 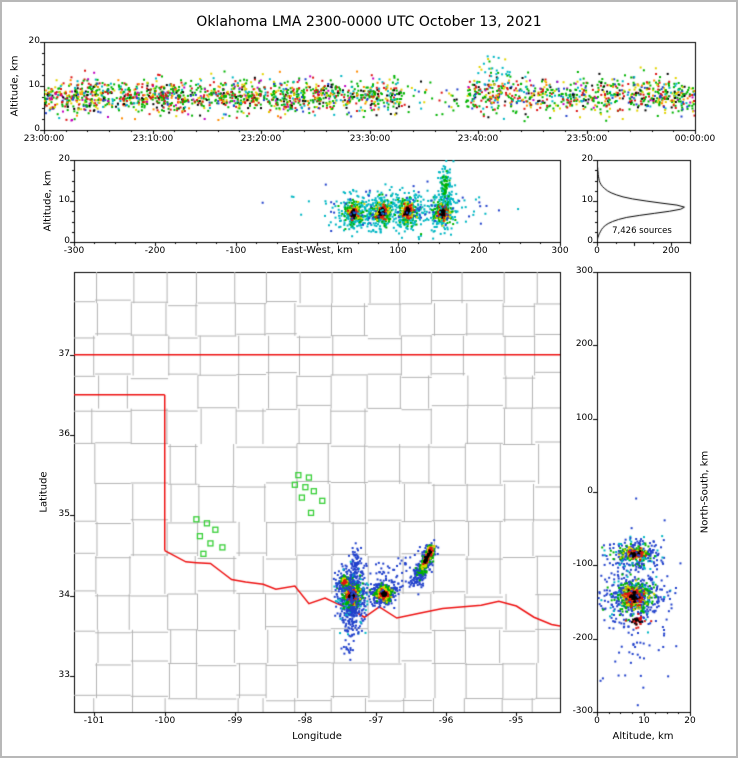 What do you see at coordinates (235, 721) in the screenshot?
I see `tick-label: -99` at bounding box center [235, 721].